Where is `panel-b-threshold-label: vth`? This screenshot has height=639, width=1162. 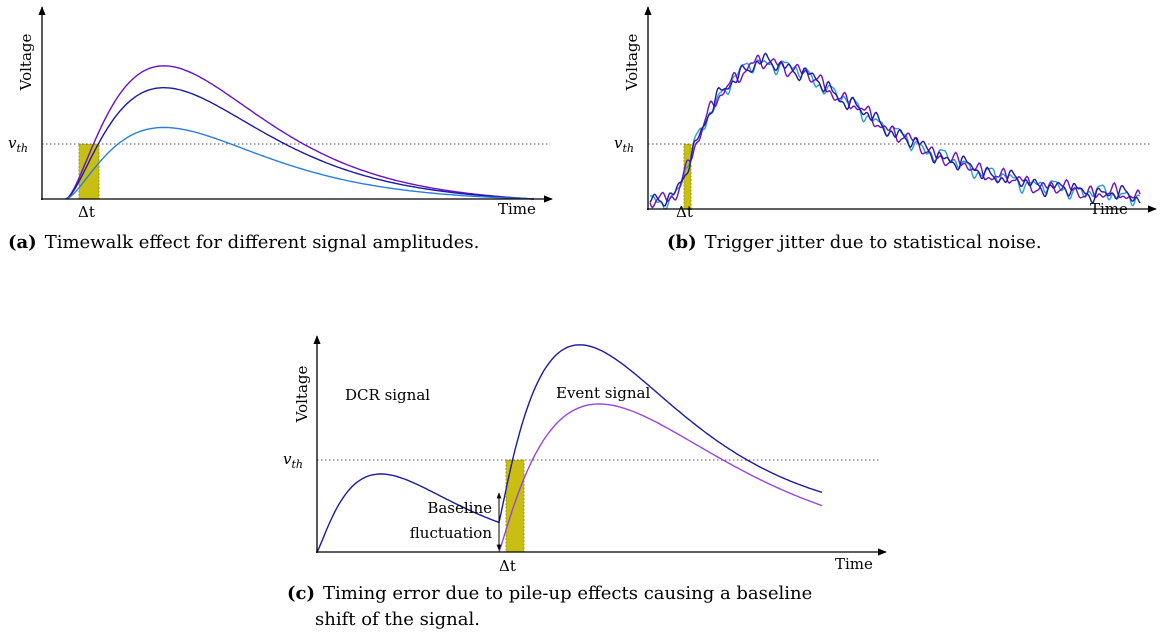 panel-b-threshold-label: vth is located at coordinates (624, 144).